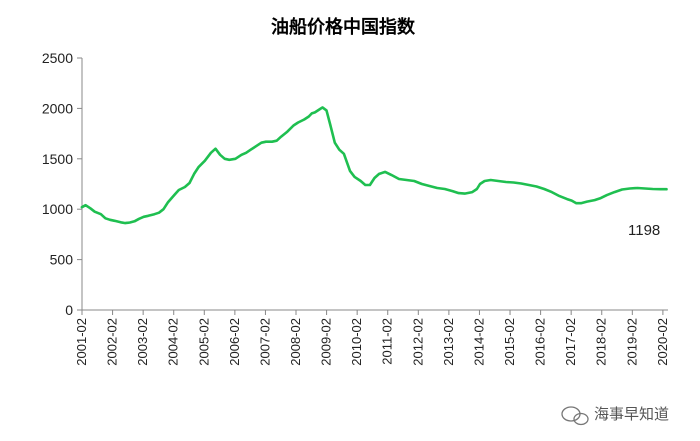  Describe the element at coordinates (601, 342) in the screenshot. I see `x-tick-label: 2018-02` at that location.